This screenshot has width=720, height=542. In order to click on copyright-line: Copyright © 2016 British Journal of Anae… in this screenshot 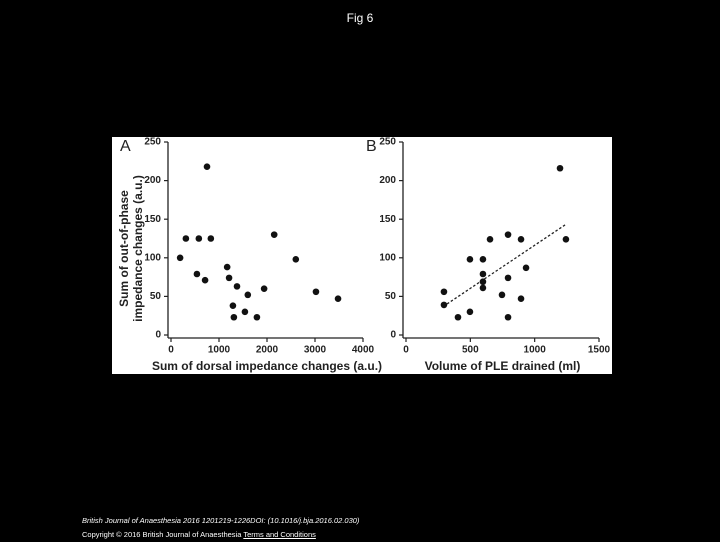, I will do `click(220, 535)`.